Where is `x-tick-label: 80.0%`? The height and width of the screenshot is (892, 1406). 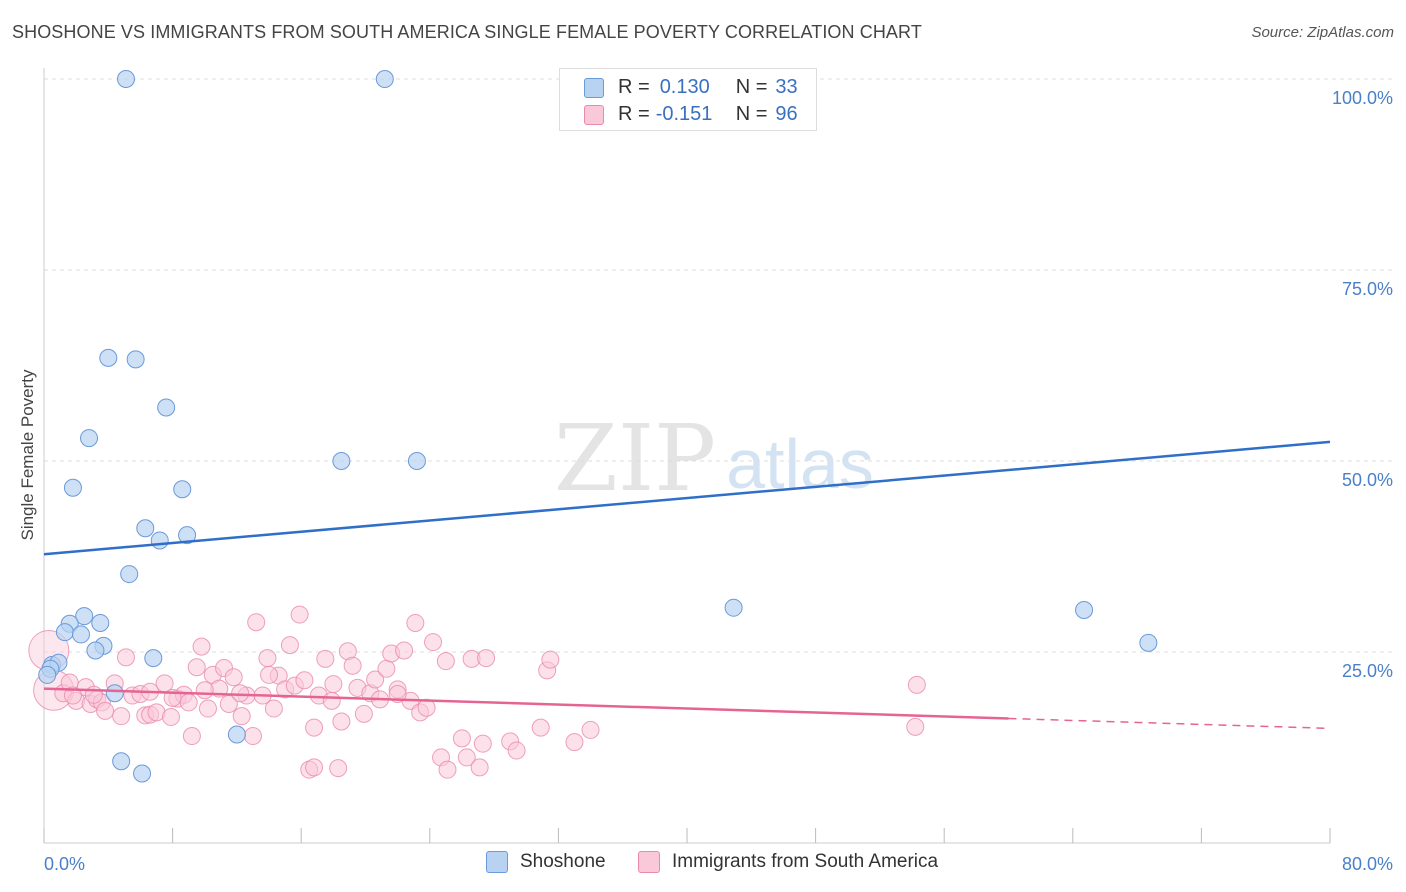 x-tick-label: 80.0% is located at coordinates (1367, 864).